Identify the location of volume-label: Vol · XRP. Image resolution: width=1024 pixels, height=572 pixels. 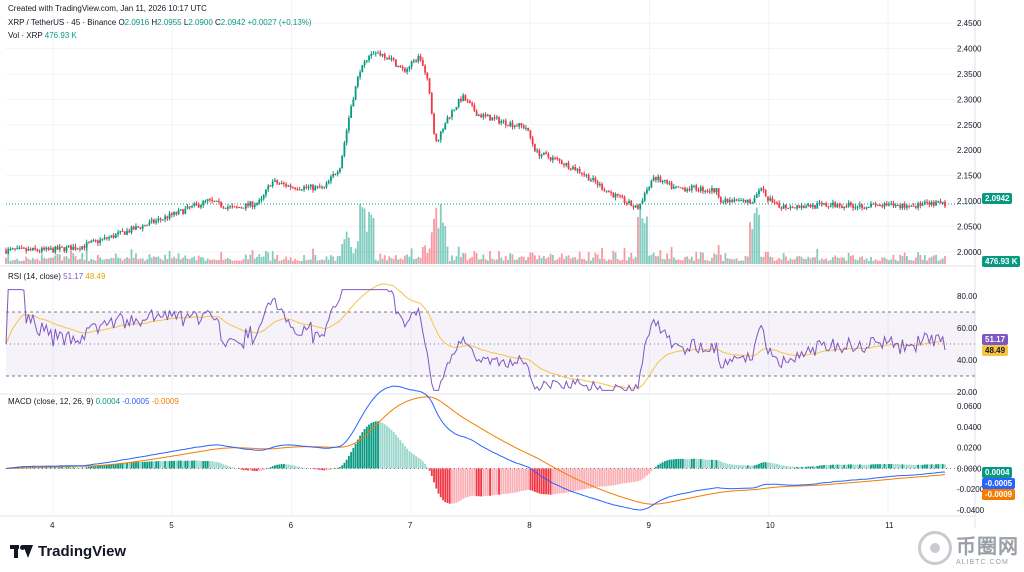
(25, 35).